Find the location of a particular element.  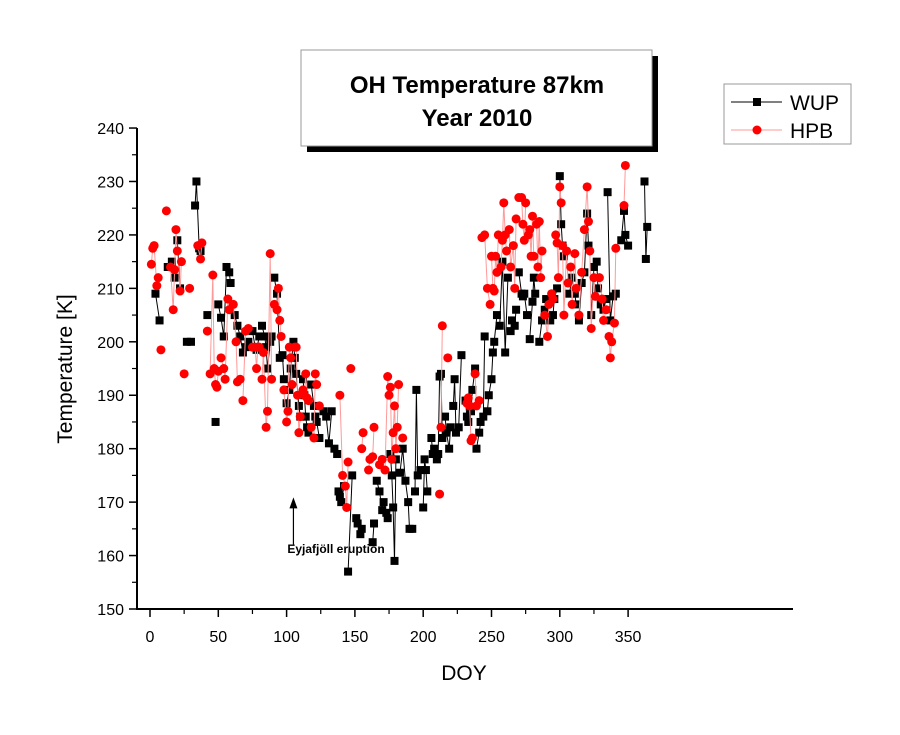

y-tick-label: 210 is located at coordinates (110, 289).